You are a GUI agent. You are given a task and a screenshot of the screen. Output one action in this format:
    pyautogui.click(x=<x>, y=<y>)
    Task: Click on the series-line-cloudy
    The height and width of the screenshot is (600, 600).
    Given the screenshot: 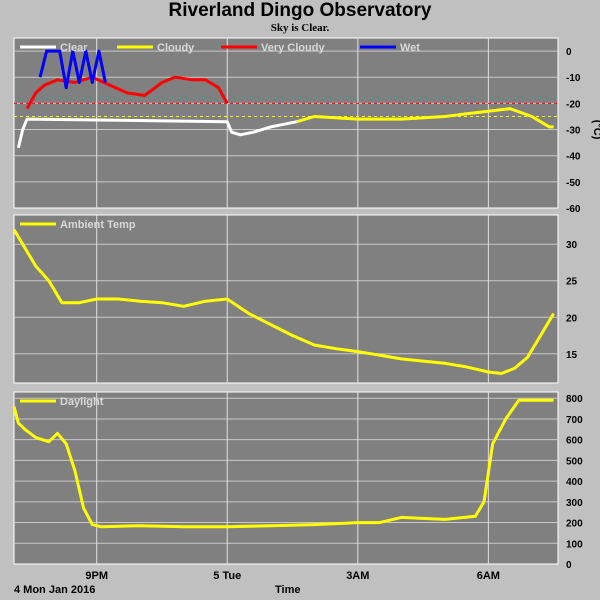 What is the action you would take?
    pyautogui.click(x=425, y=118)
    